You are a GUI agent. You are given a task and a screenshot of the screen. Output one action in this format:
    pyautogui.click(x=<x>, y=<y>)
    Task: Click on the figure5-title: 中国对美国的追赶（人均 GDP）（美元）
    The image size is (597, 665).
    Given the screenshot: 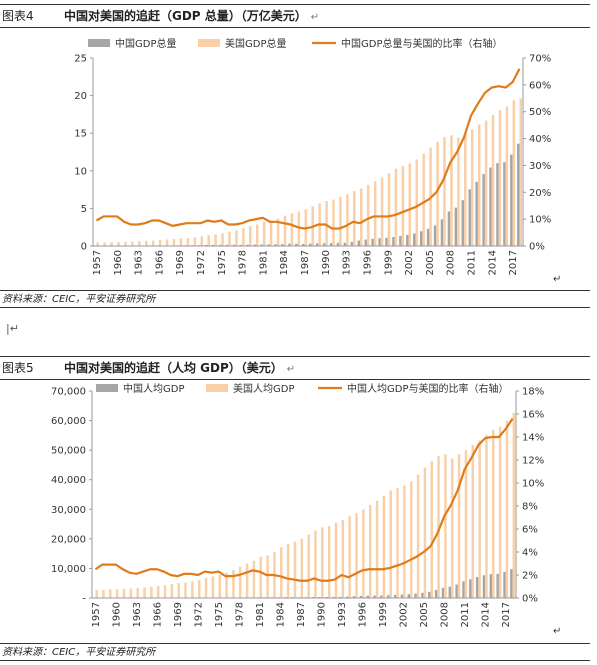 What is the action you would take?
    pyautogui.click(x=173, y=368)
    